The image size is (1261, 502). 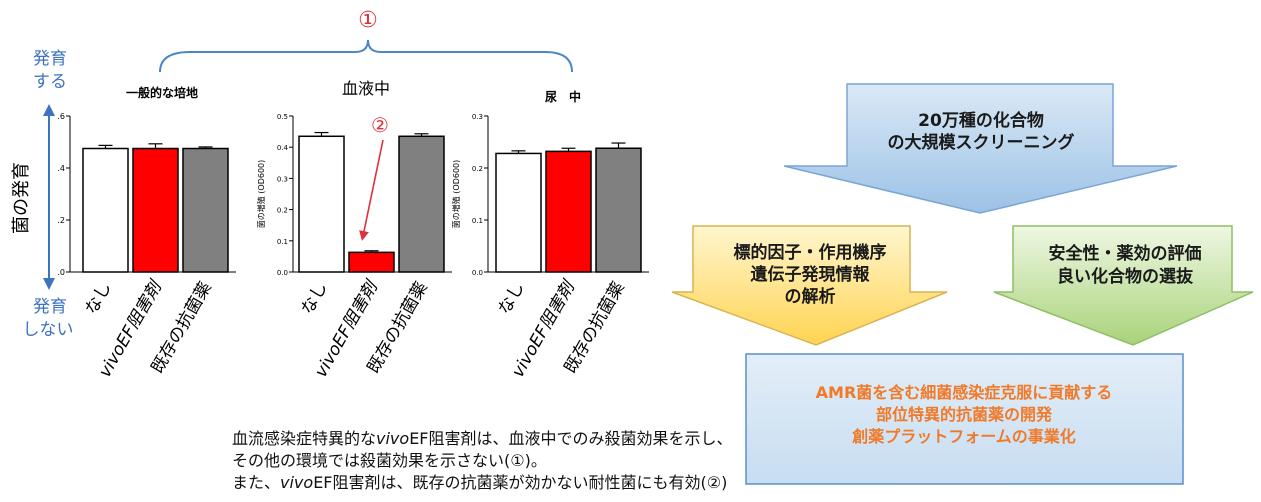 I want to click on chart-title: 血液中, so click(x=366, y=88).